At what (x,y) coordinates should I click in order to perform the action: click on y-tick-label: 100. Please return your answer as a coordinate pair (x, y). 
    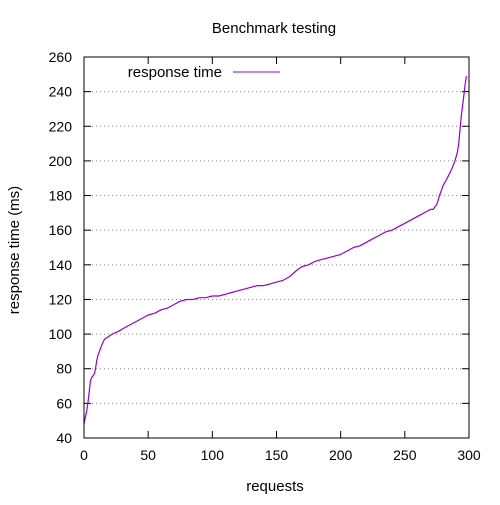
    Looking at the image, I should click on (61, 334).